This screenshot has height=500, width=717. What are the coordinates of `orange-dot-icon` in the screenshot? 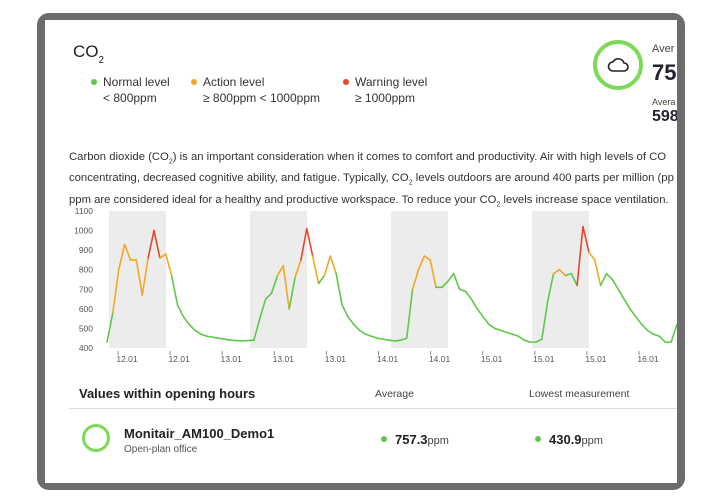 It's located at (194, 82).